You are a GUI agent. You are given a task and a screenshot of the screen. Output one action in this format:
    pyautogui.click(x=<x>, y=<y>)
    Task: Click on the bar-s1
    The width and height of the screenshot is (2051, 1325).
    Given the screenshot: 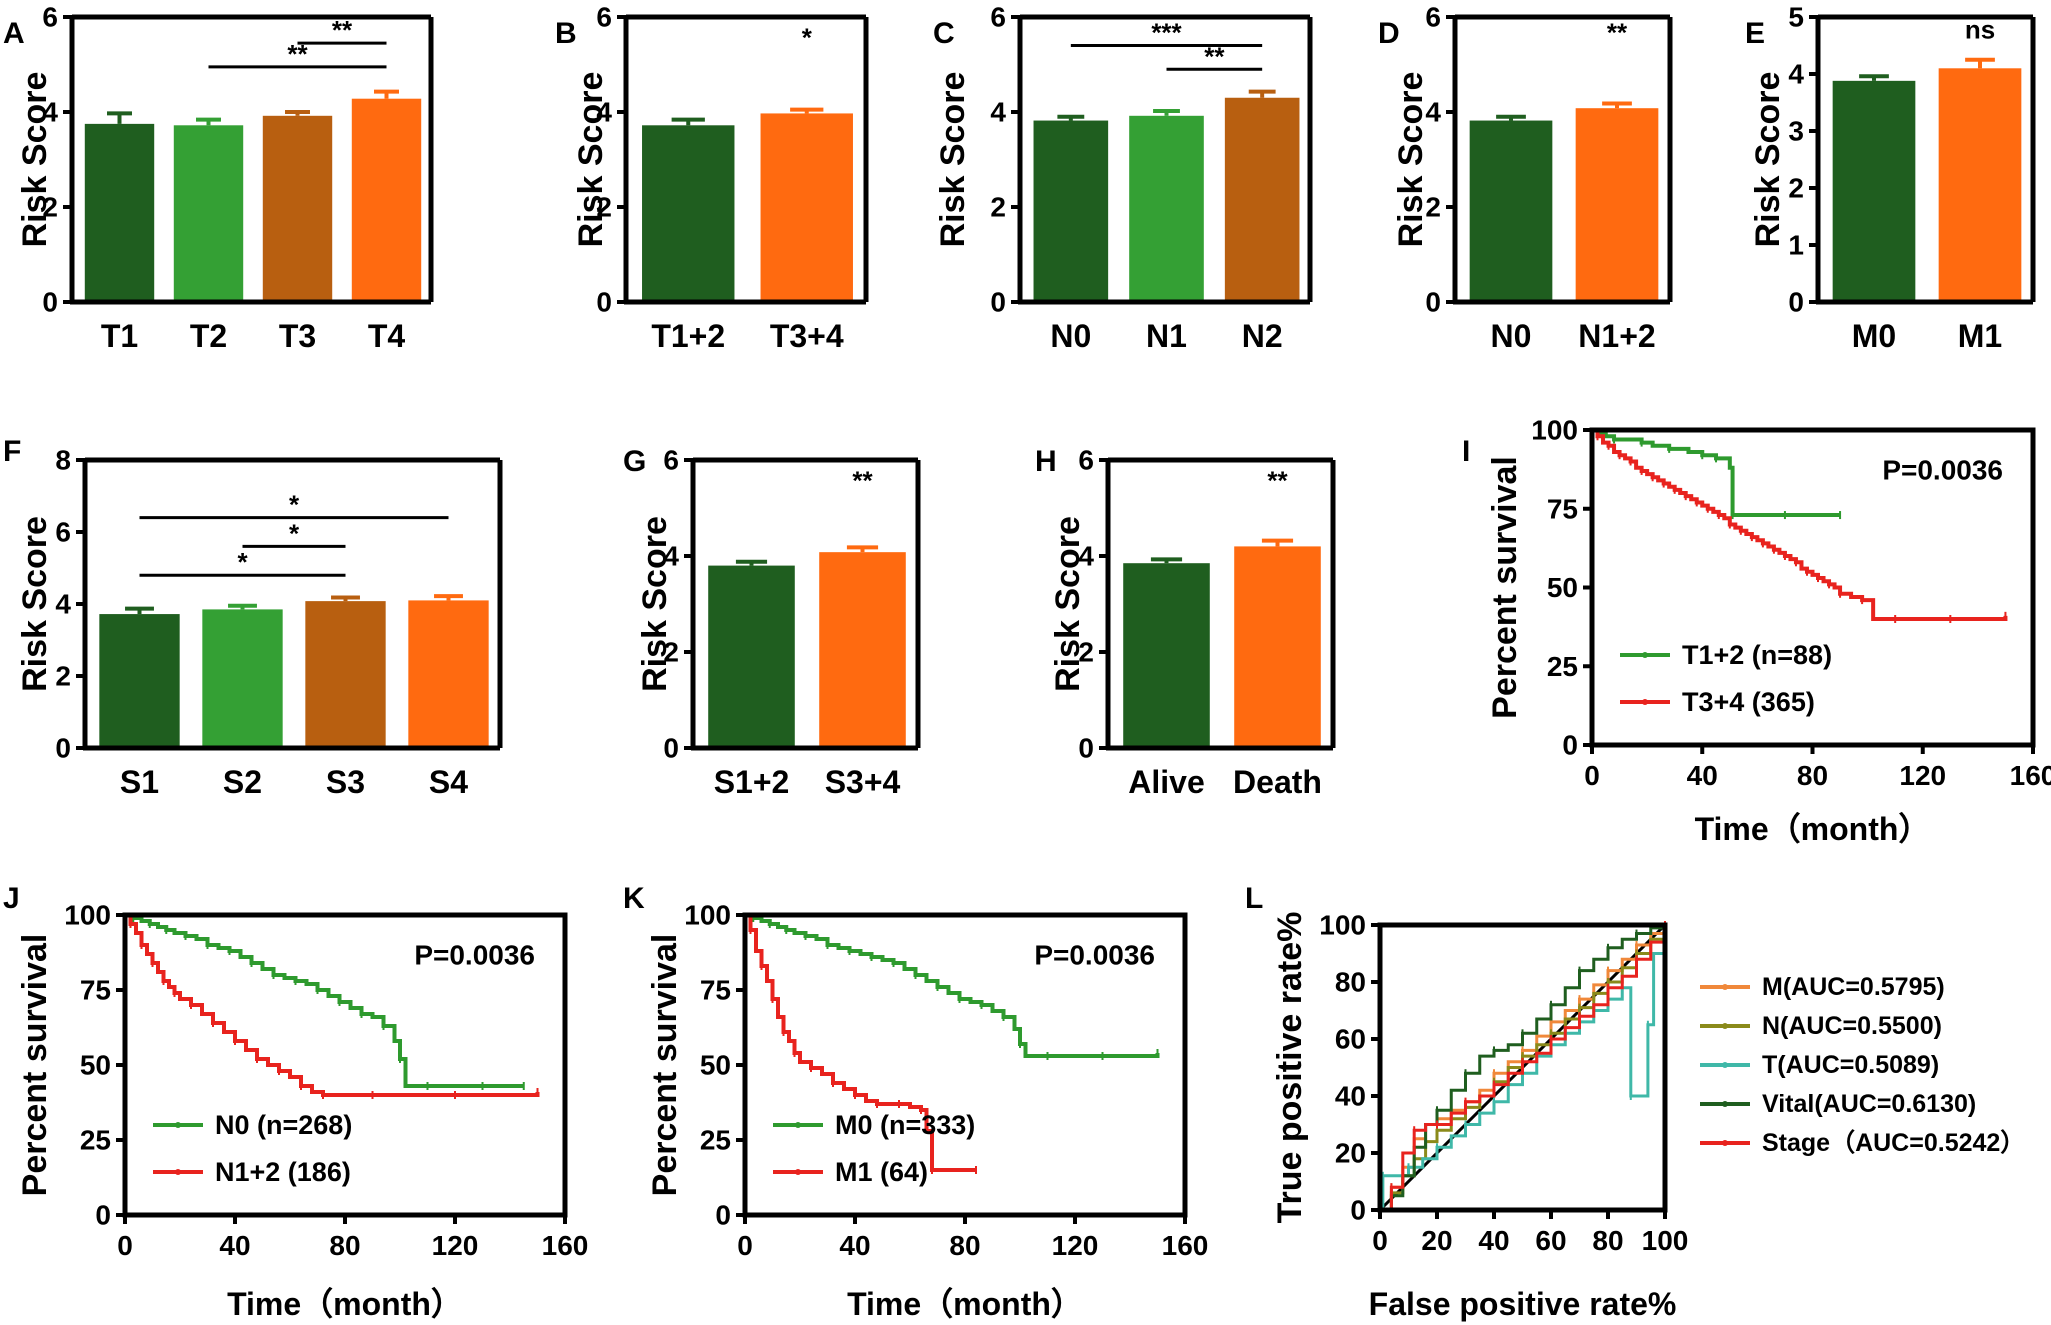 What is the action you would take?
    pyautogui.click(x=139, y=681)
    